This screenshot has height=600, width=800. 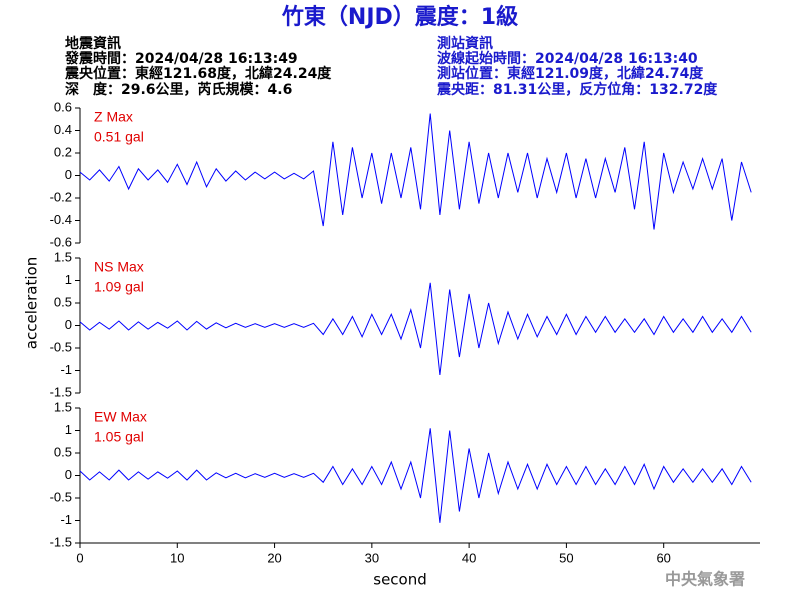 I want to click on y-tick-label: -0.6, so click(x=61, y=241).